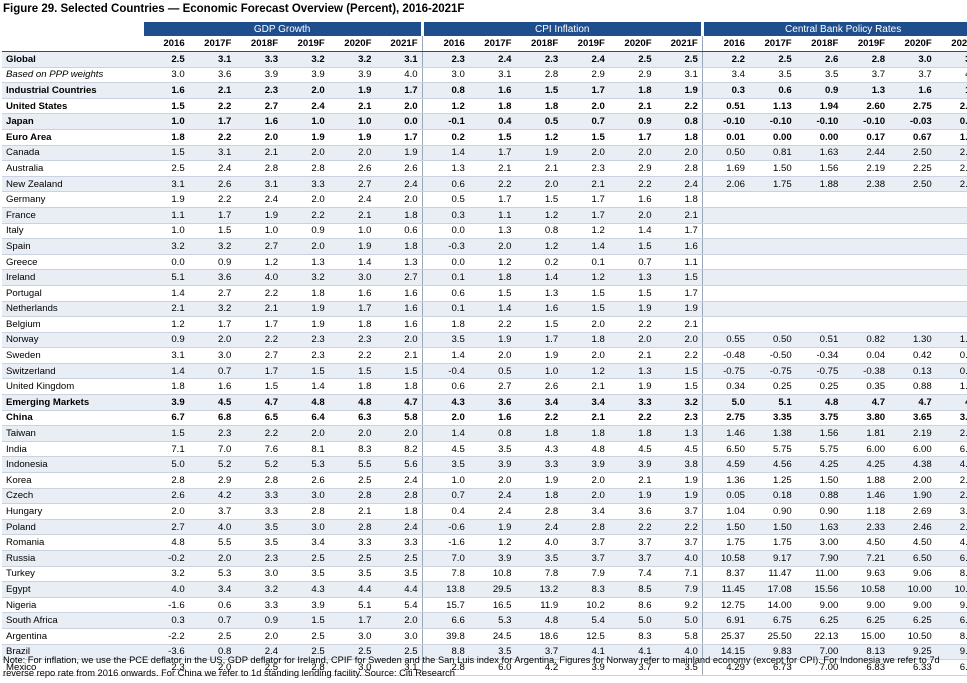 The image size is (967, 683). Describe the element at coordinates (352, 402) in the screenshot. I see `gdp-value-cell: 4.8` at that location.